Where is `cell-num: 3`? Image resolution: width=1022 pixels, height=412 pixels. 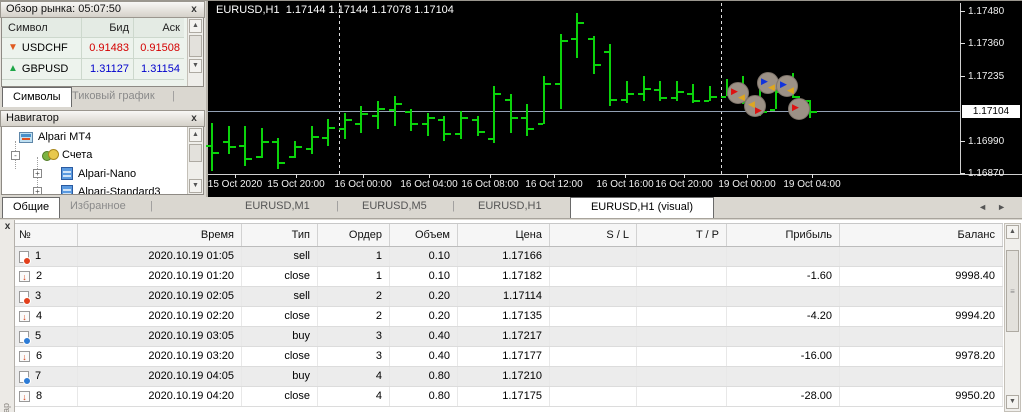 cell-num: 3 is located at coordinates (38, 296).